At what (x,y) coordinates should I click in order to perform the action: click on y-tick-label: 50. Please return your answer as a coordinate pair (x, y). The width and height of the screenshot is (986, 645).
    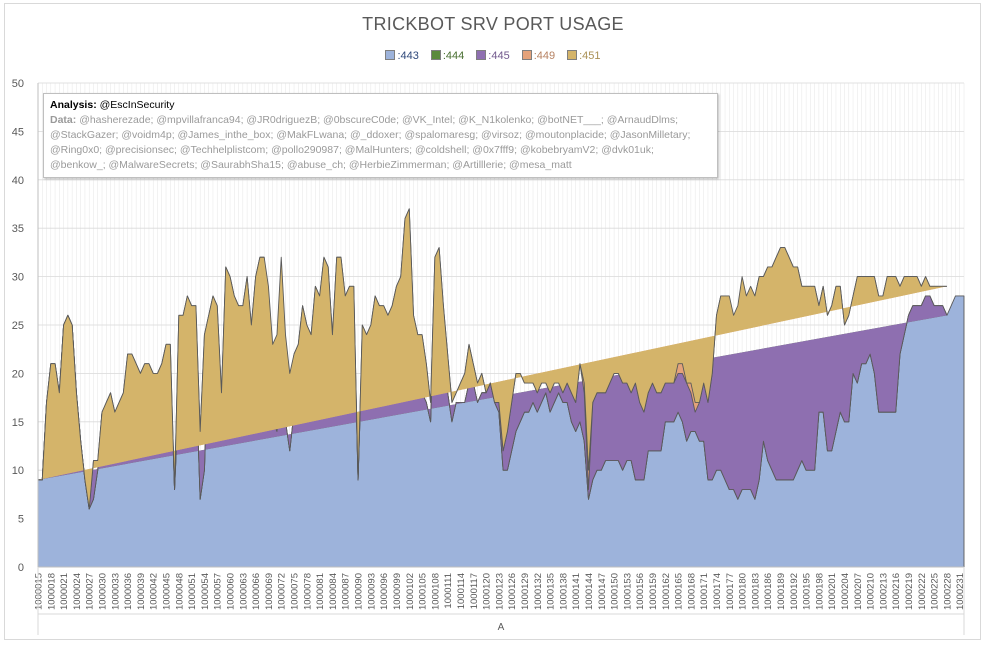
    Looking at the image, I should click on (18, 84).